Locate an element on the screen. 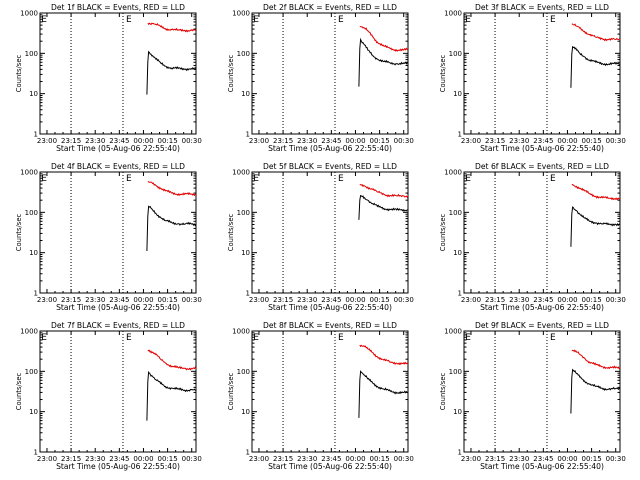  panel-title: Det 5f BLACK = Events, RED = LLD is located at coordinates (330, 166).